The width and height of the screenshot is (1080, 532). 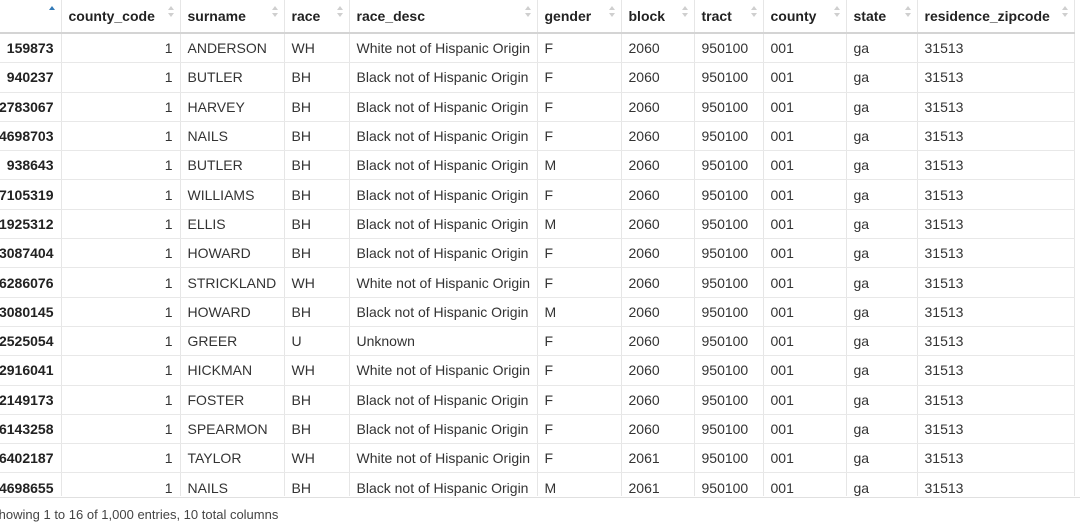 I want to click on column-header-county: county, so click(x=805, y=17).